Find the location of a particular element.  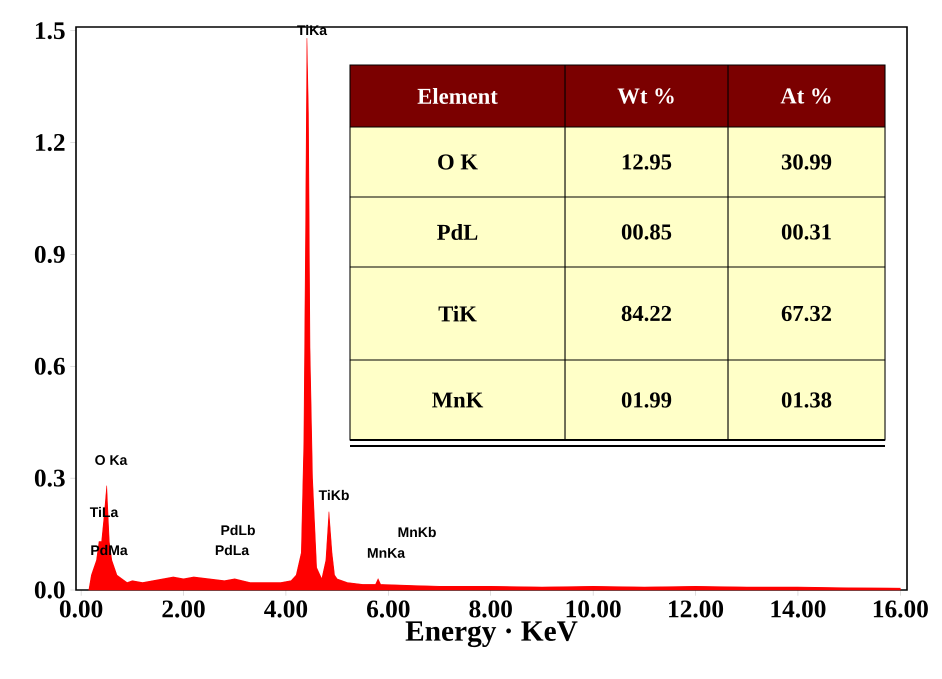

annotation: 30.99 is located at coordinates (807, 162).